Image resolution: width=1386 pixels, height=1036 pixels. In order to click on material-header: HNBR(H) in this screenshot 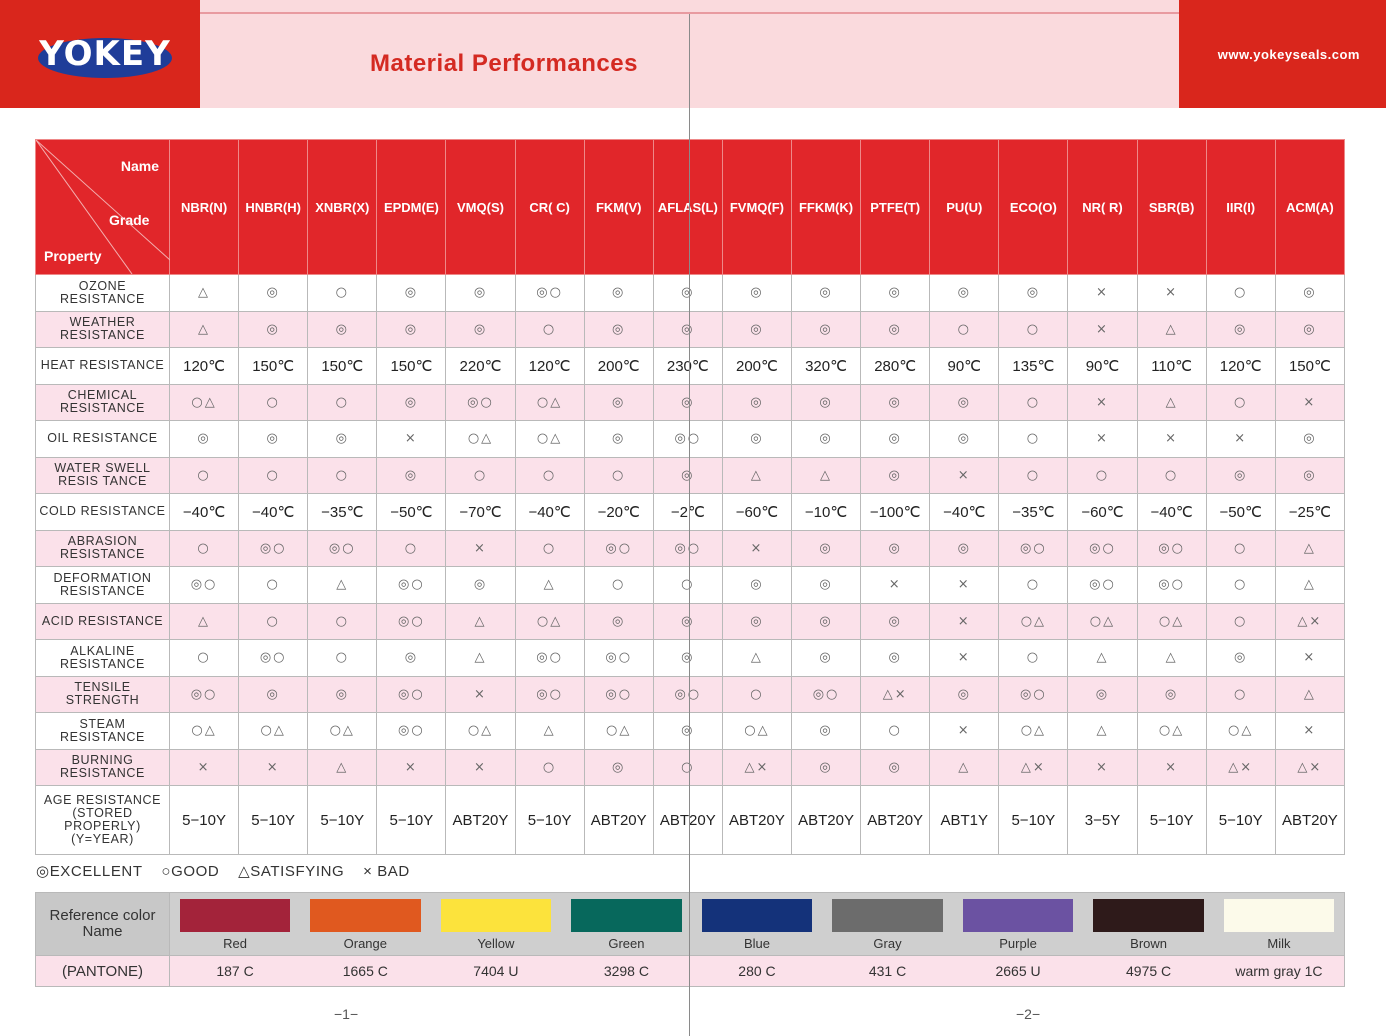, I will do `click(273, 207)`.